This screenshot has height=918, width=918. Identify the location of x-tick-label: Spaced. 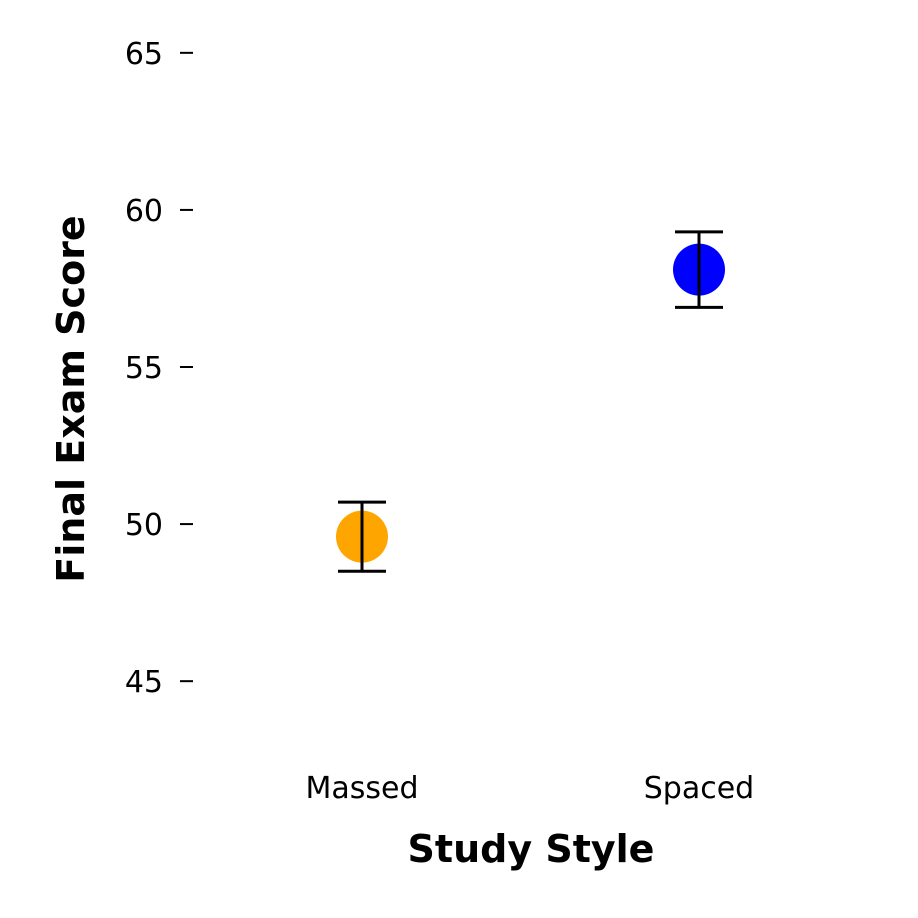
(699, 788).